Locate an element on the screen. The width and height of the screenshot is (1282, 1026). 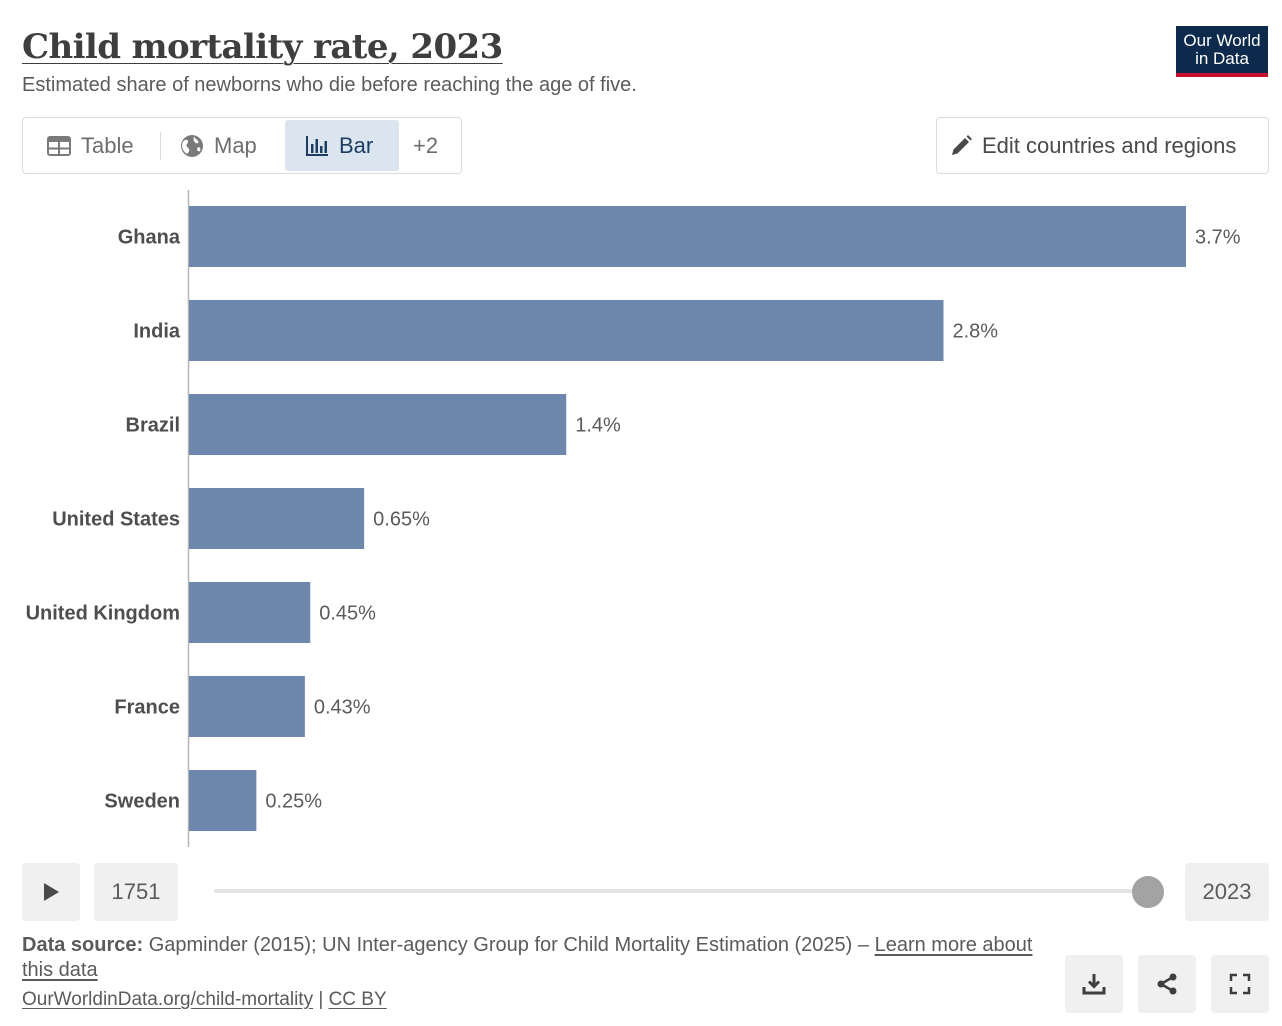
value-label: 0.65% is located at coordinates (401, 520).